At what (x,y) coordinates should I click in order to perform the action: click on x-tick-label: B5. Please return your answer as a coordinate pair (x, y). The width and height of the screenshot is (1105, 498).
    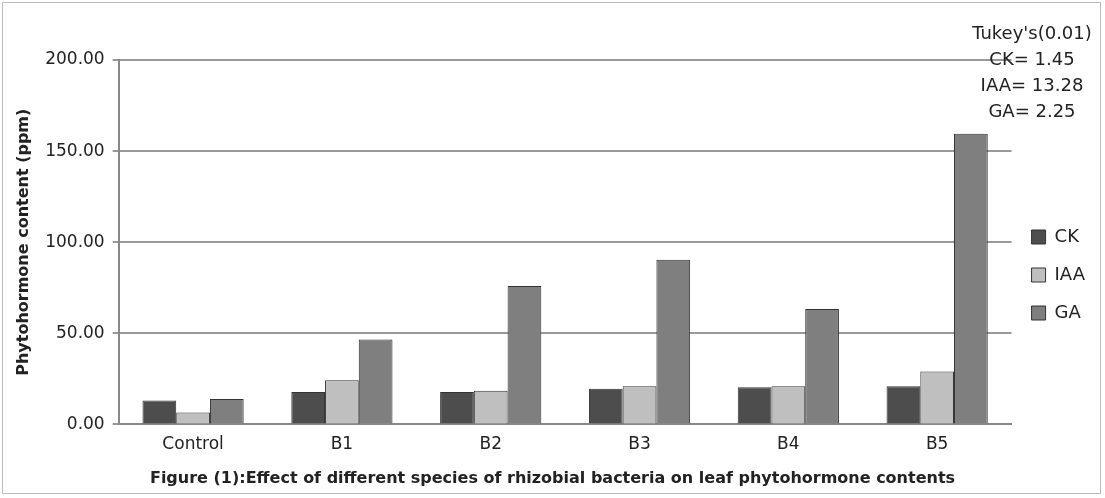
    Looking at the image, I should click on (937, 443).